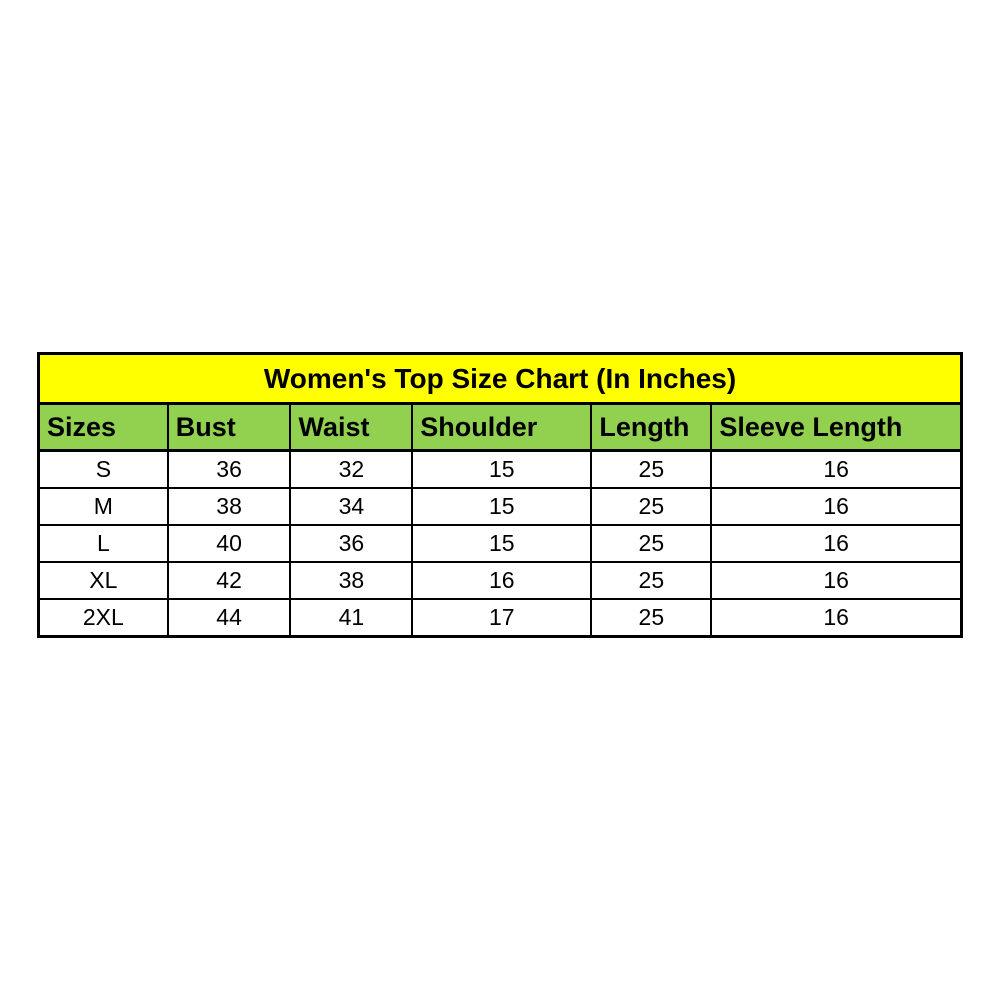  What do you see at coordinates (229, 580) in the screenshot?
I see `measurement-cell: 42` at bounding box center [229, 580].